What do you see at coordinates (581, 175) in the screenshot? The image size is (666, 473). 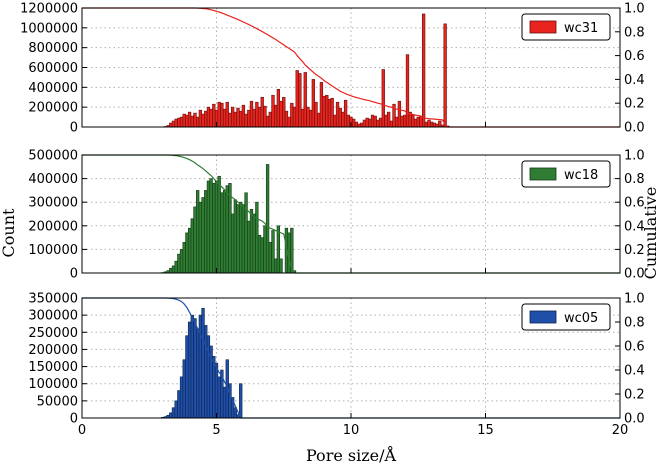 I see `legend-label: wc18` at bounding box center [581, 175].